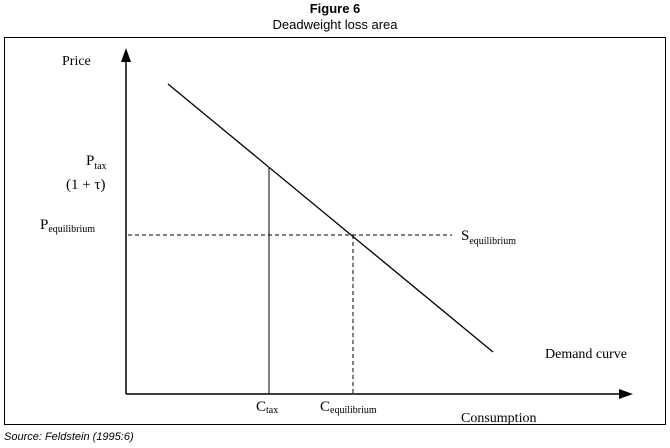  I want to click on p-equilibrium-label: Pequilibrium, so click(67, 226).